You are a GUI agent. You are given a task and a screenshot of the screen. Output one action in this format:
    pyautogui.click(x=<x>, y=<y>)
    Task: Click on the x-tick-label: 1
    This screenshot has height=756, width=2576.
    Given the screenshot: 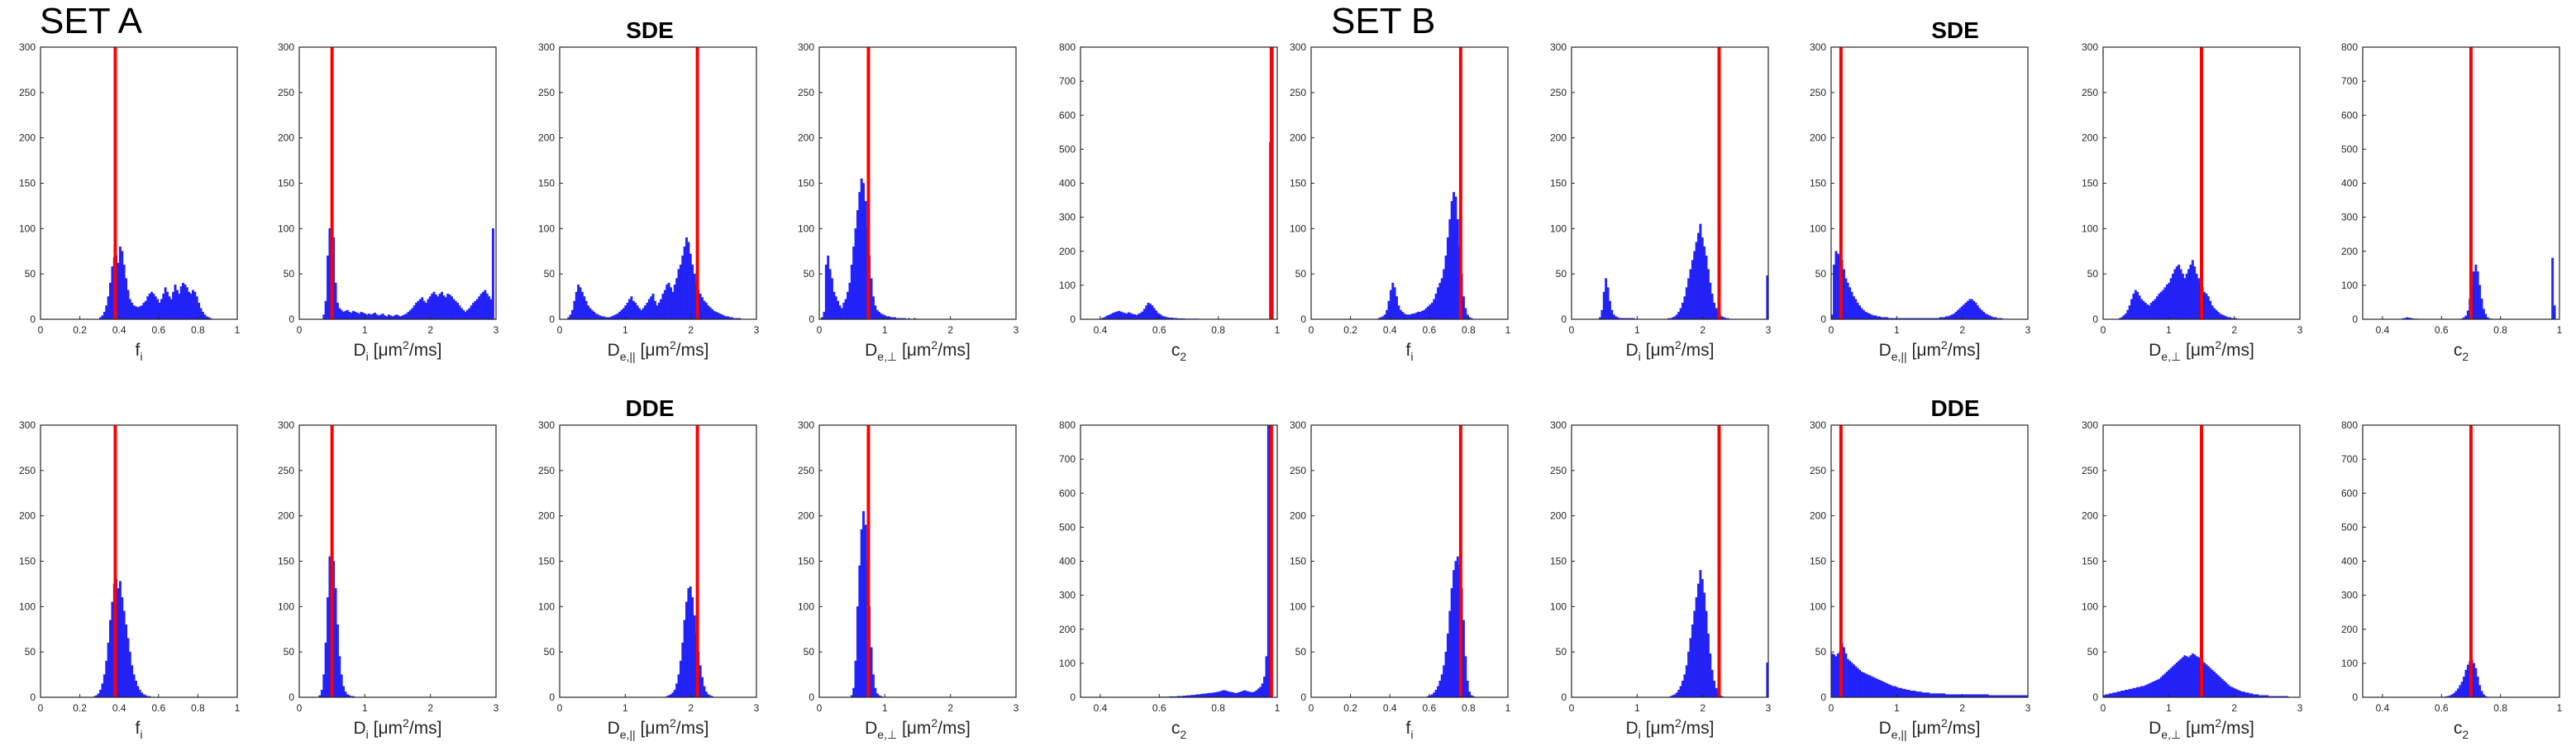 What is the action you would take?
    pyautogui.click(x=2169, y=330)
    